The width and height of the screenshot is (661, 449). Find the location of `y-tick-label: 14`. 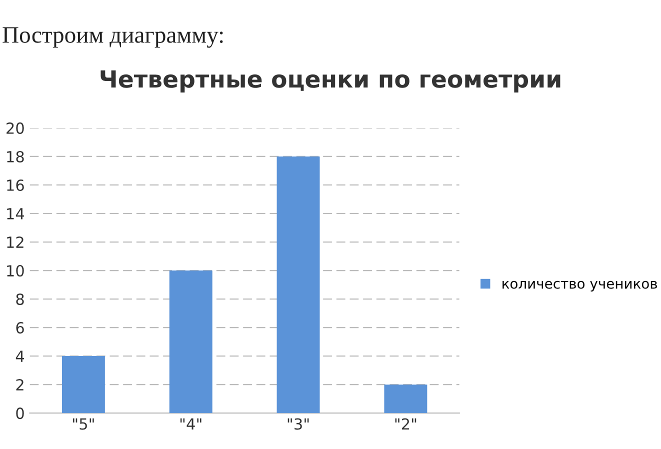

y-tick-label: 14 is located at coordinates (15, 214).